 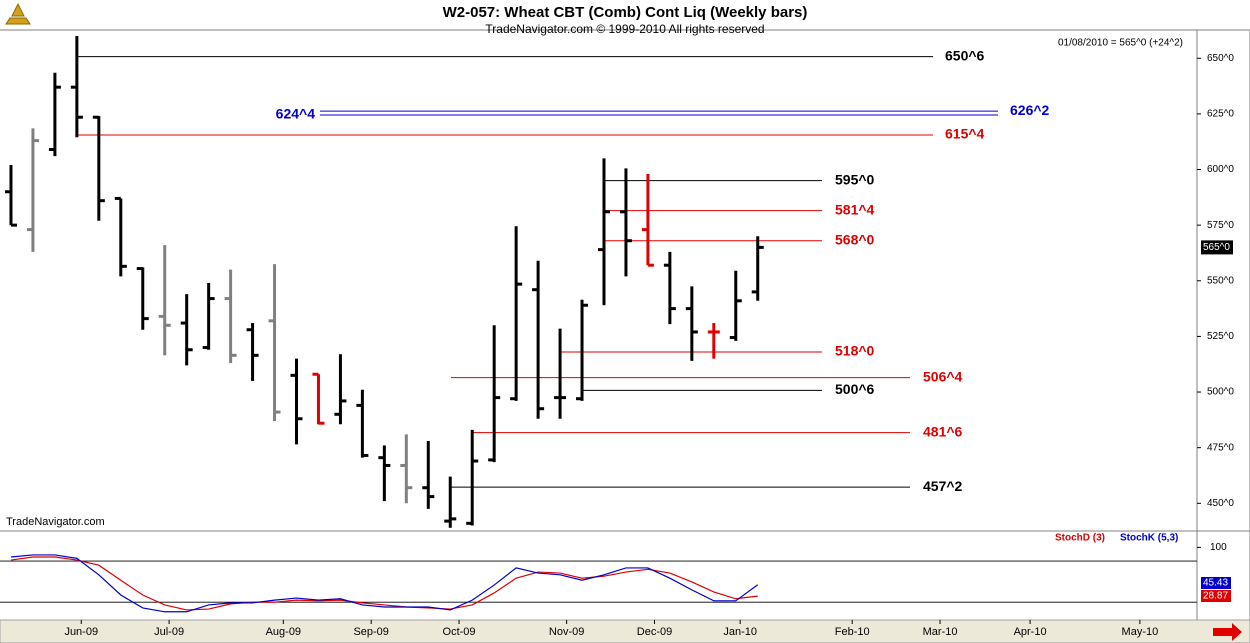 What do you see at coordinates (965, 134) in the screenshot?
I see `level-label: 615^4` at bounding box center [965, 134].